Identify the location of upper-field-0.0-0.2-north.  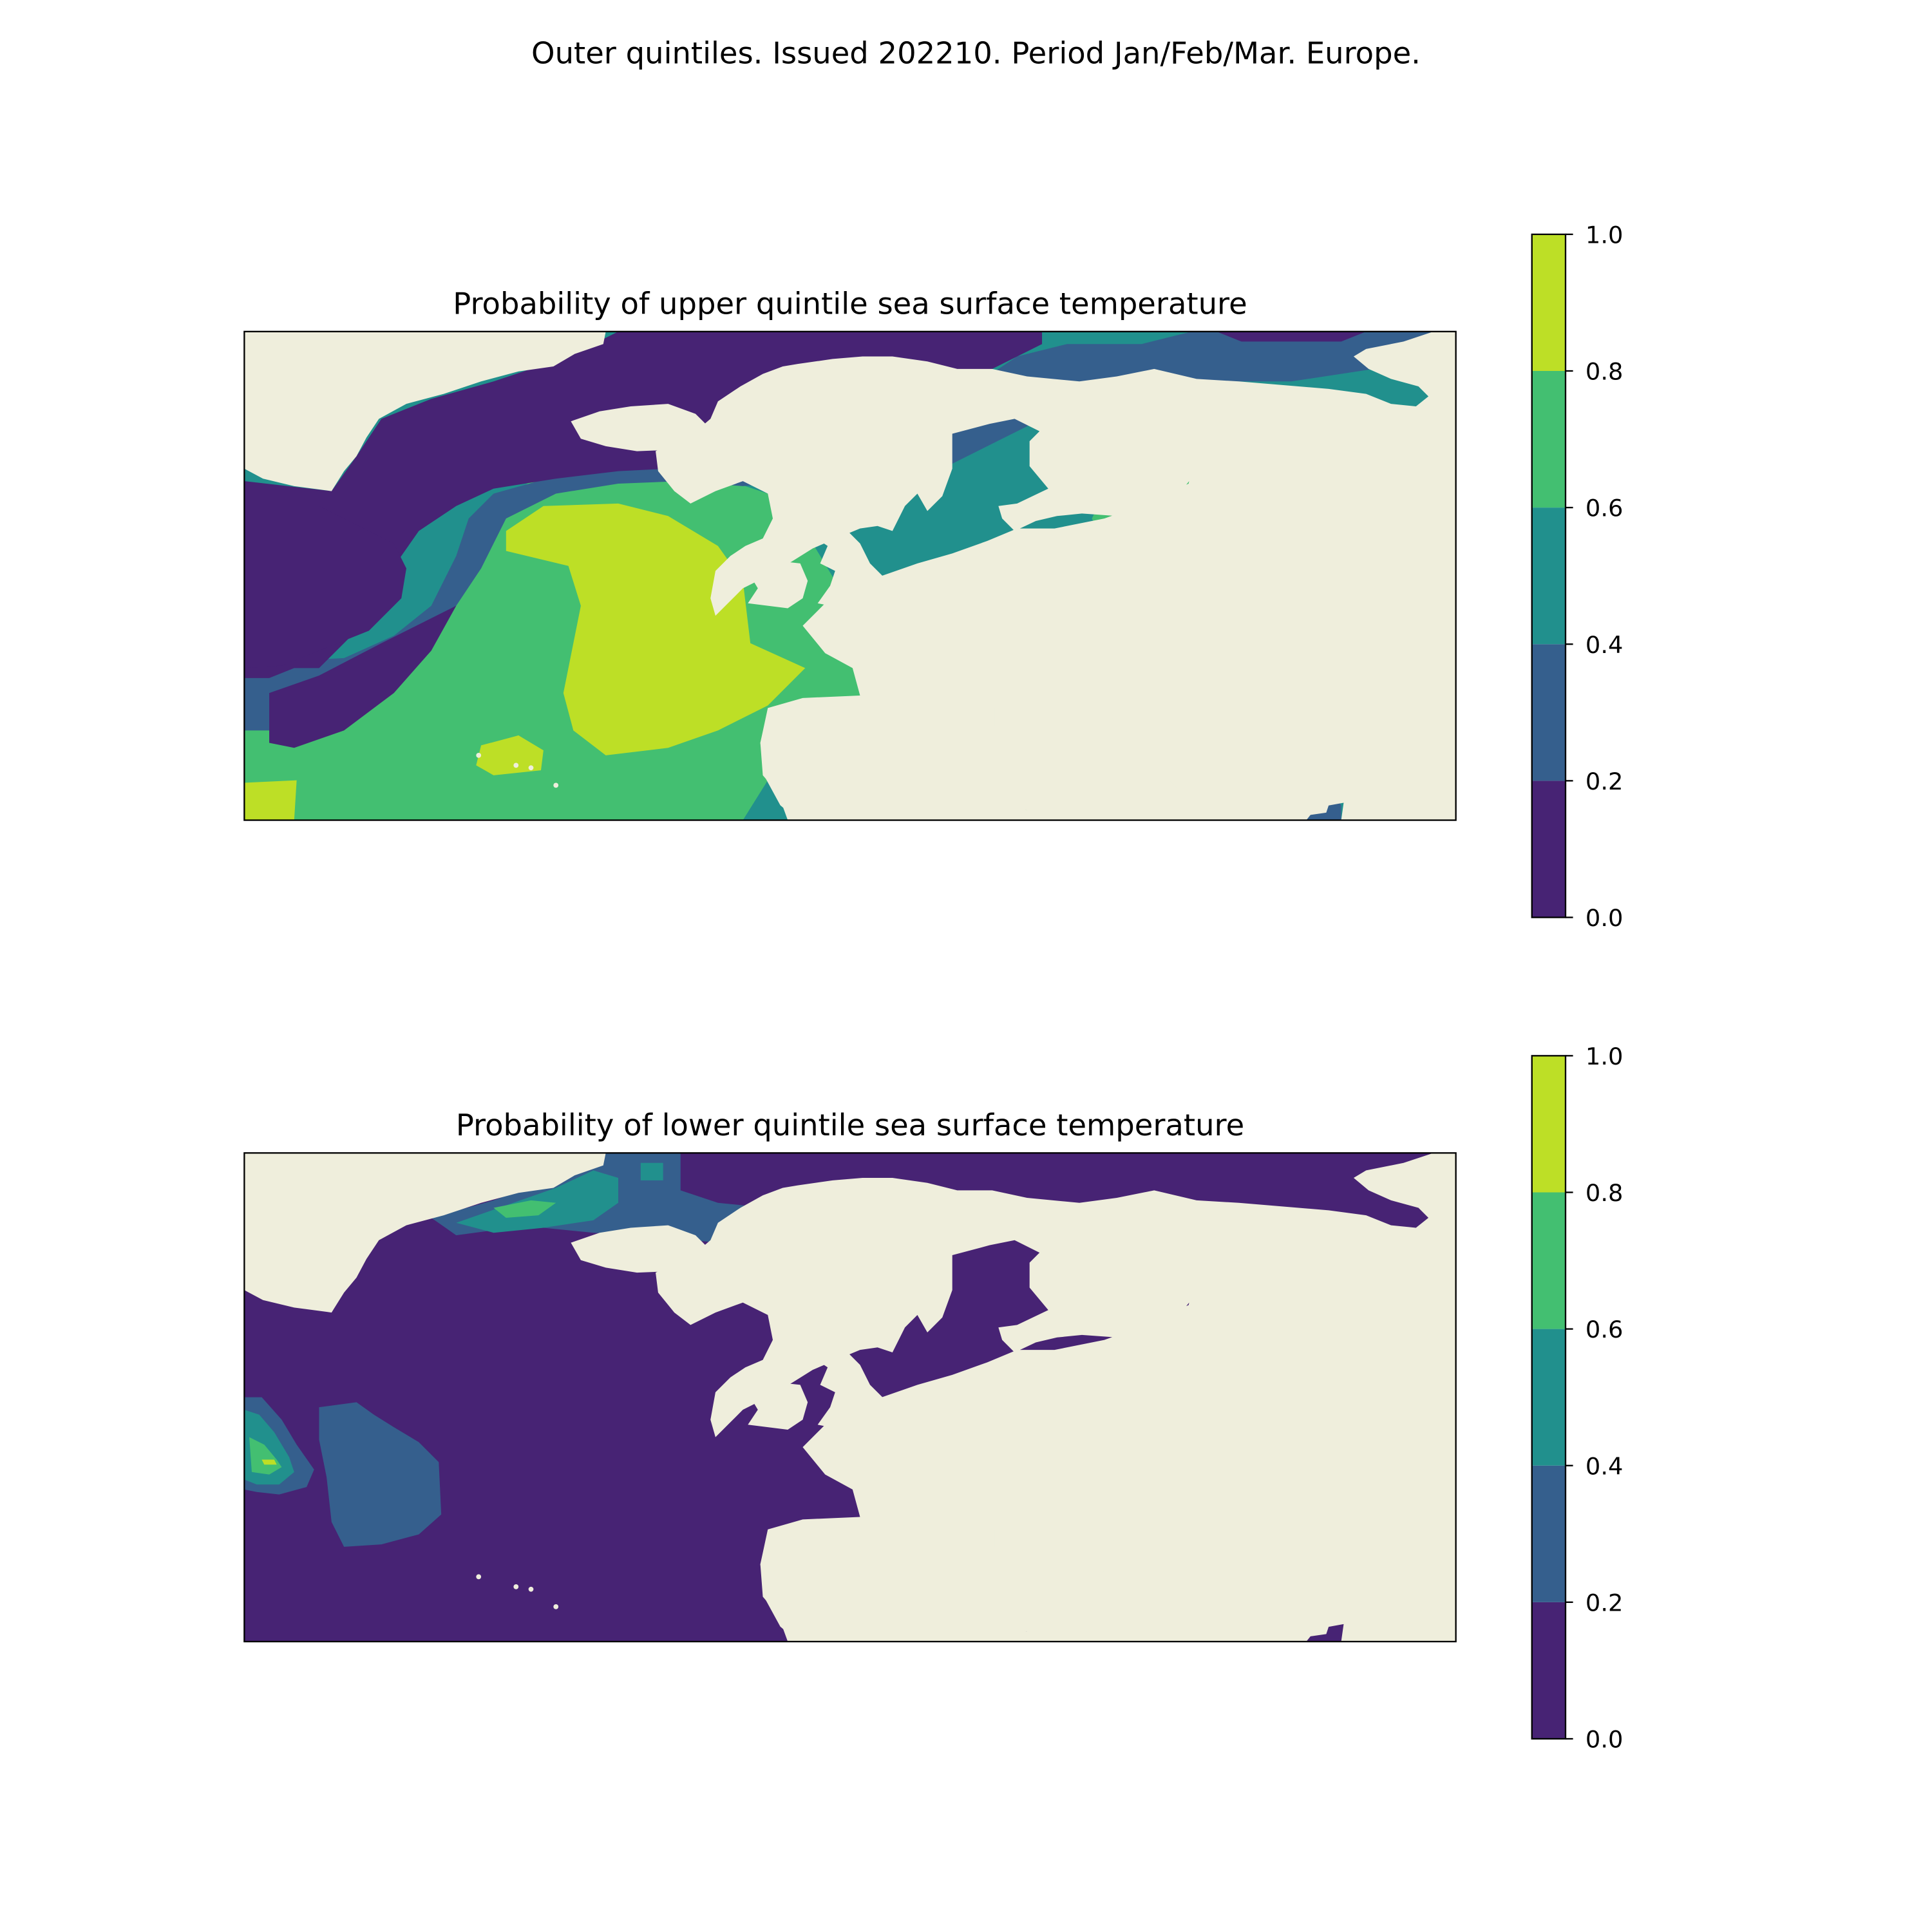
(1292, 336).